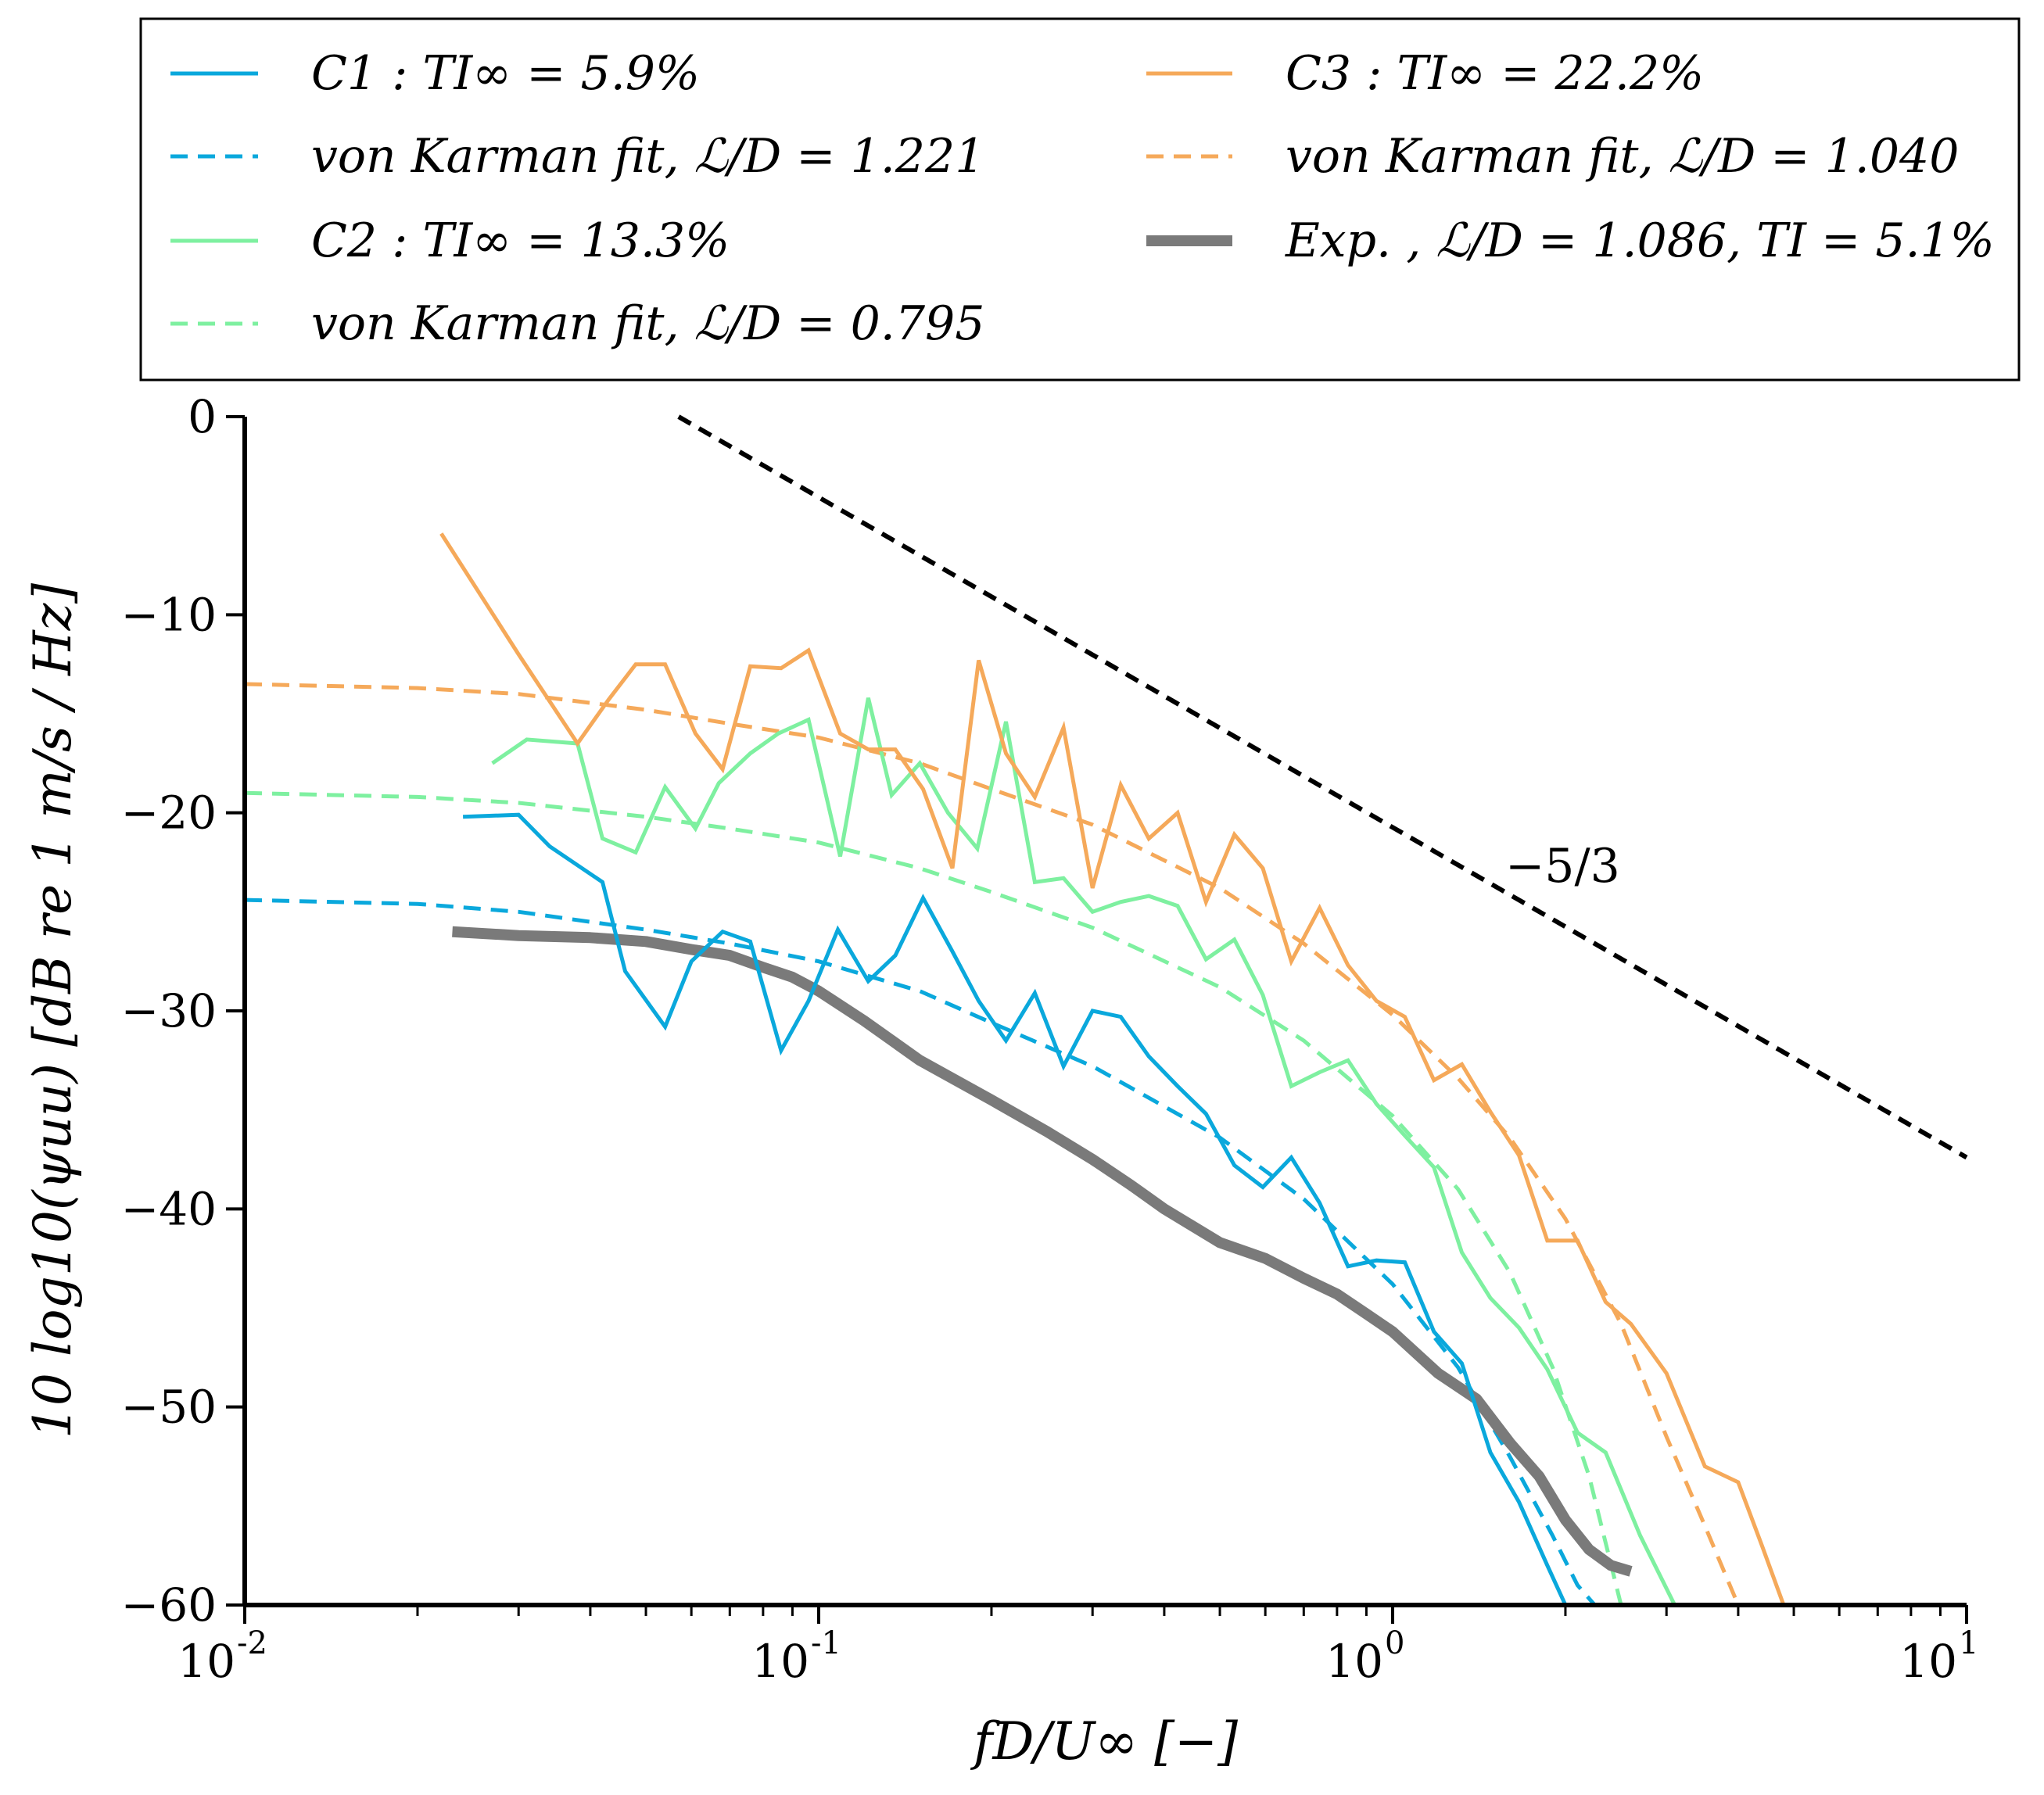 The width and height of the screenshot is (2044, 1795). What do you see at coordinates (1969, 1643) in the screenshot?
I see `x-tick-label-exp: 1` at bounding box center [1969, 1643].